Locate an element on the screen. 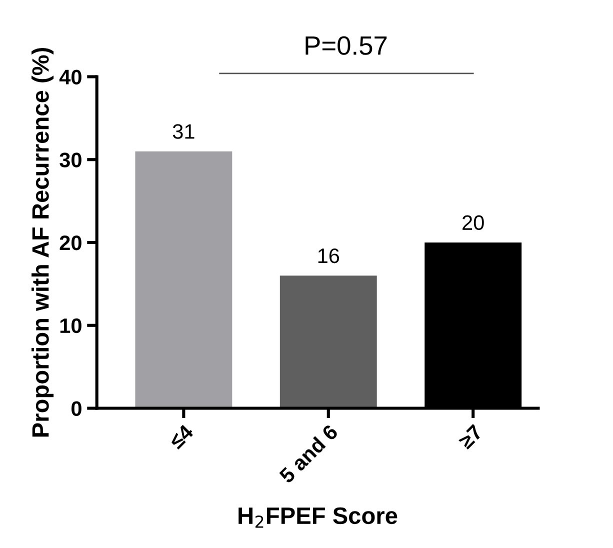 The image size is (613, 548). x-tick-label: ≥7 is located at coordinates (471, 437).